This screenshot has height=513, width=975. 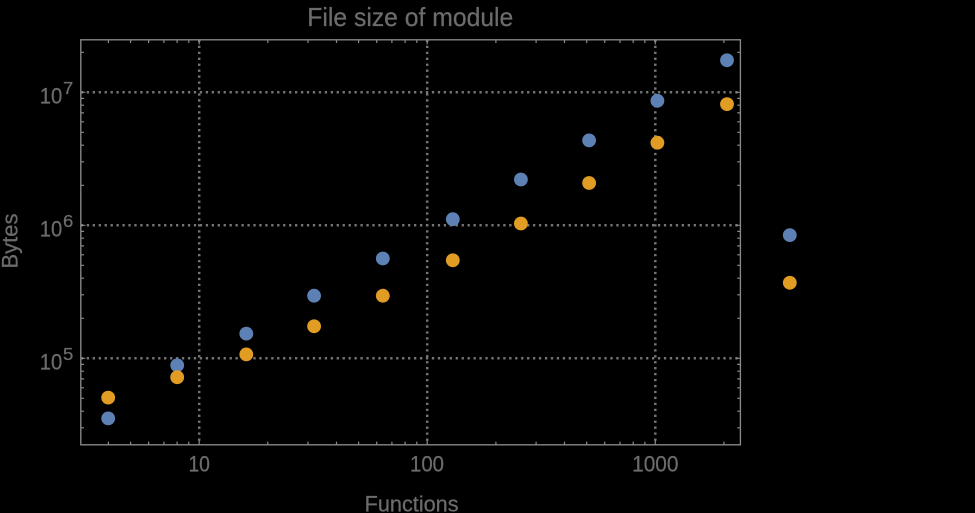 I want to click on svg-text: 100, so click(x=427, y=464).